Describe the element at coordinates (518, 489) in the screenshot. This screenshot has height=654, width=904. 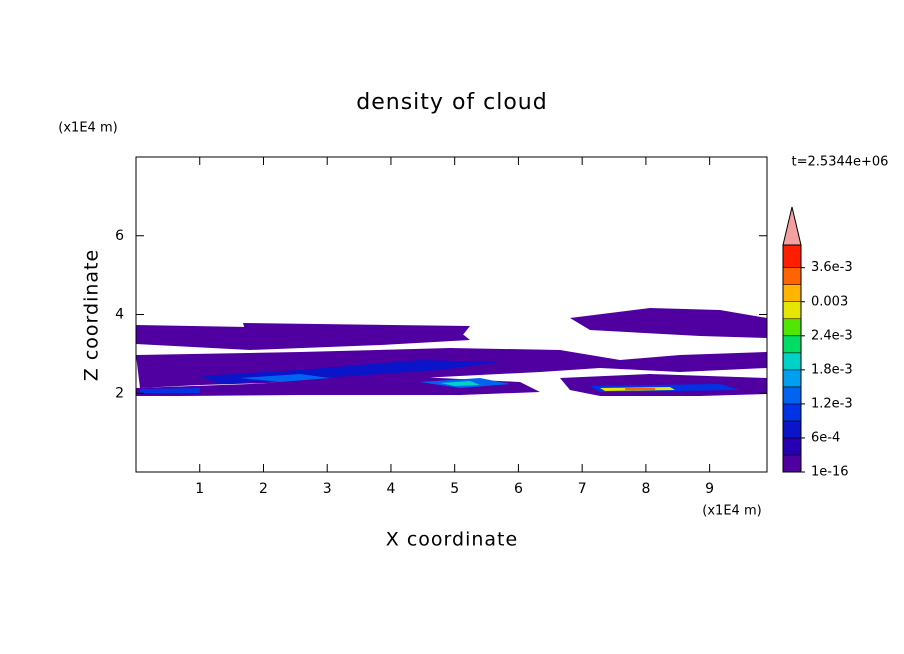
I see `x-tick-label: 6` at that location.